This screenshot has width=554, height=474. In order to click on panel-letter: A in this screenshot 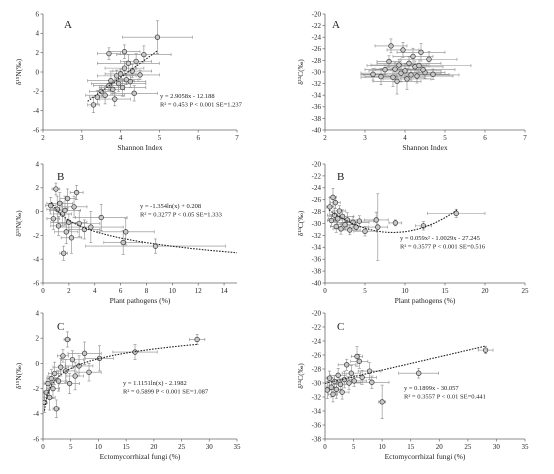, I will do `click(68, 25)`.